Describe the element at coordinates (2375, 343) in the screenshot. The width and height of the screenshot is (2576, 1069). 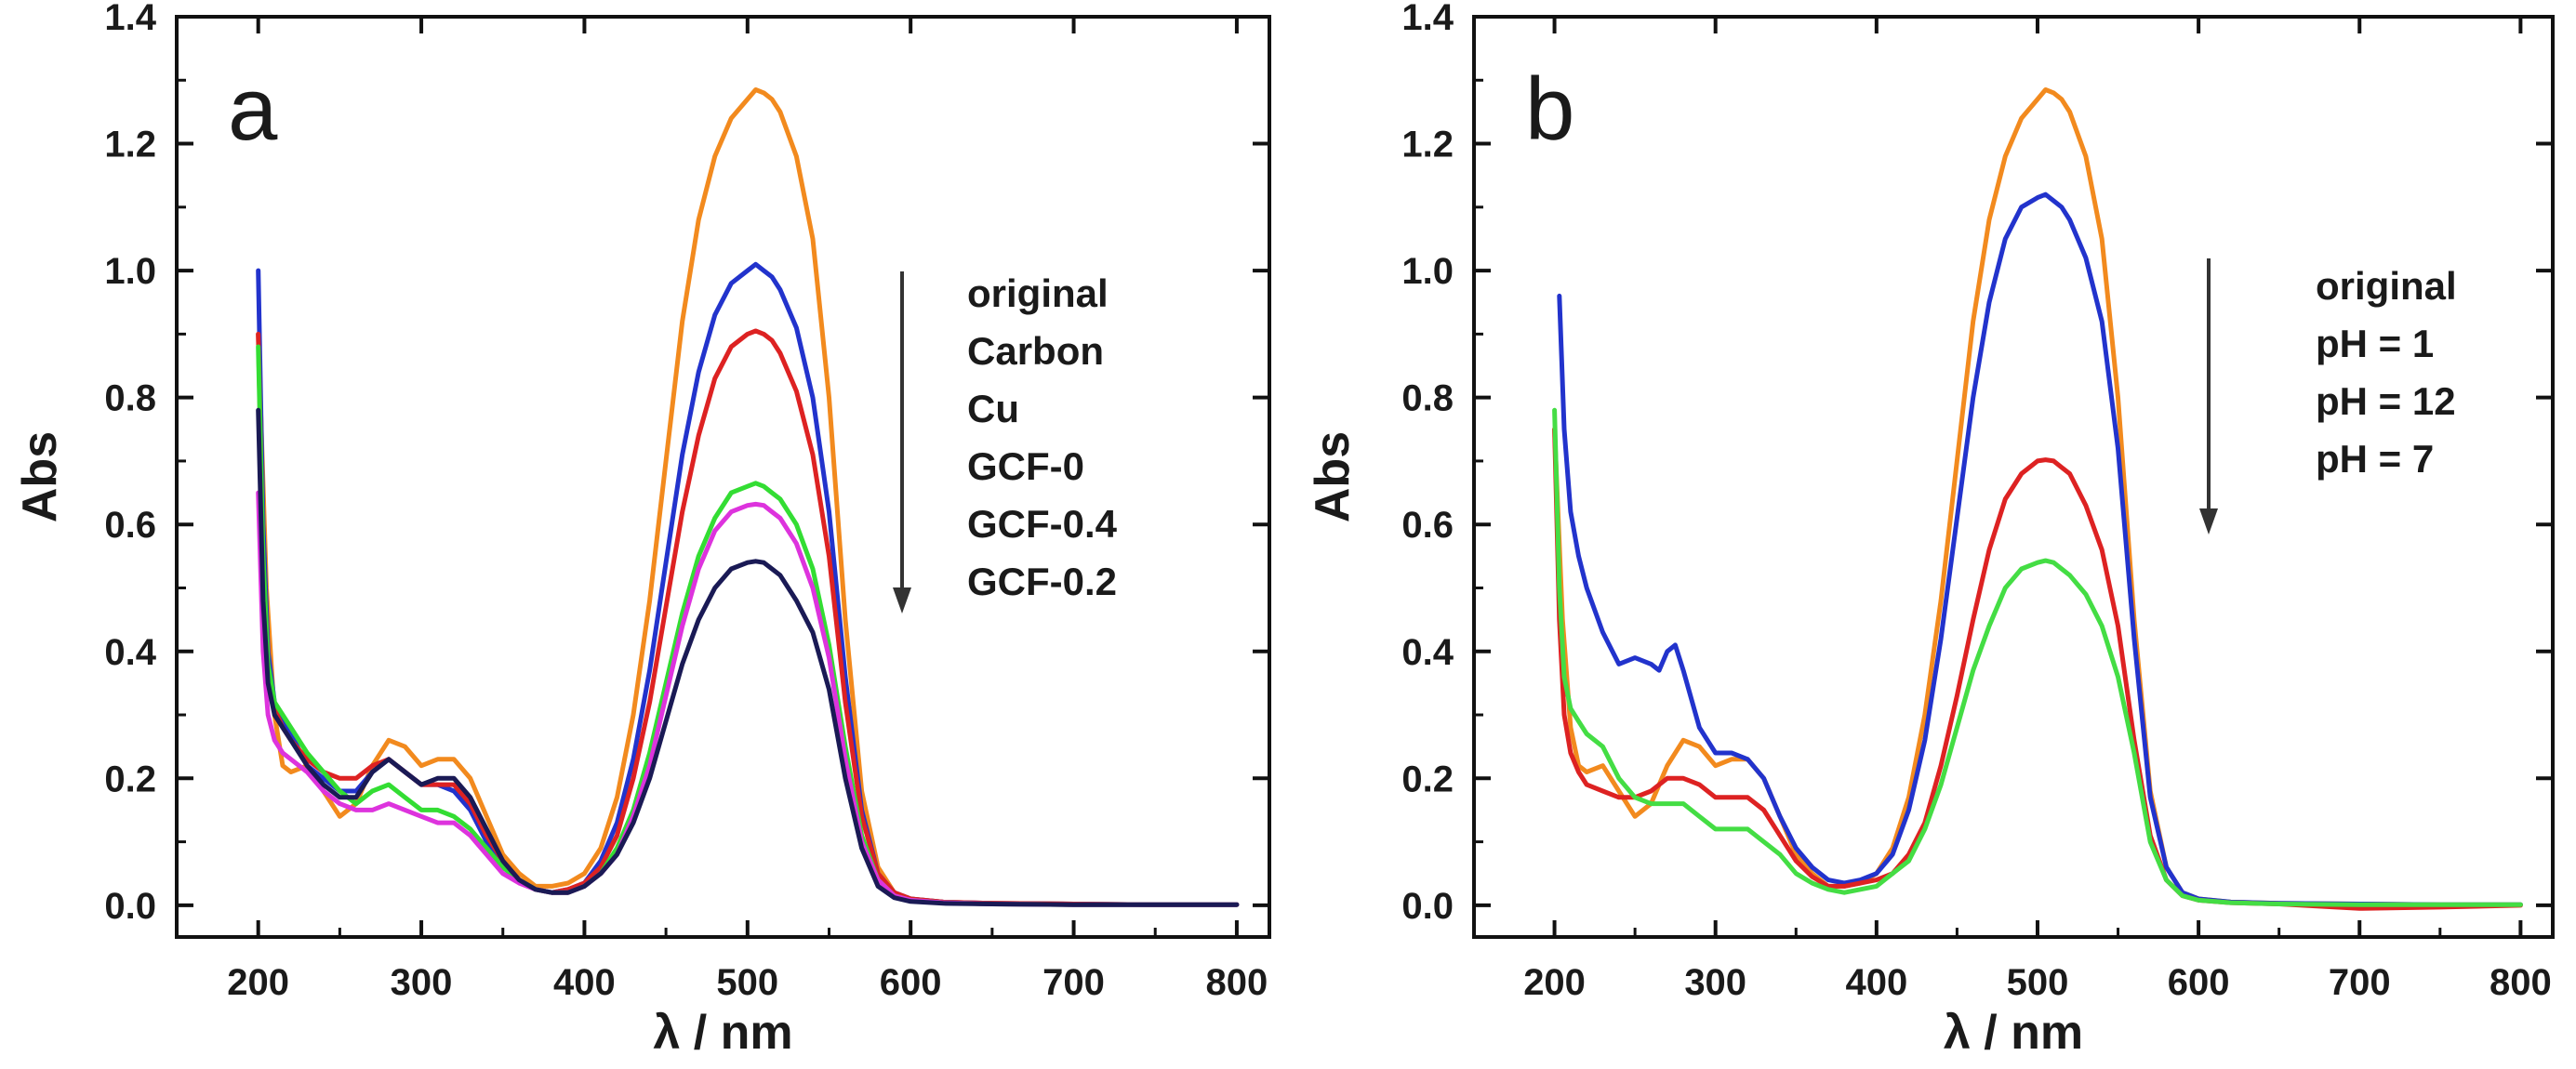
I see `legend-entry: pH = 1` at that location.